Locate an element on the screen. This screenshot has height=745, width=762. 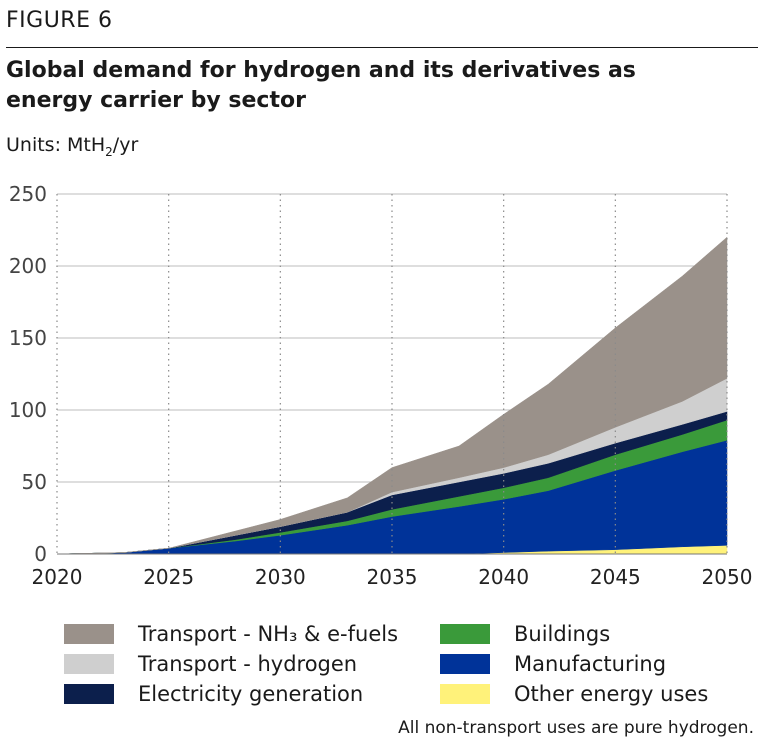
y-tick-label: 100 is located at coordinates (28, 410).